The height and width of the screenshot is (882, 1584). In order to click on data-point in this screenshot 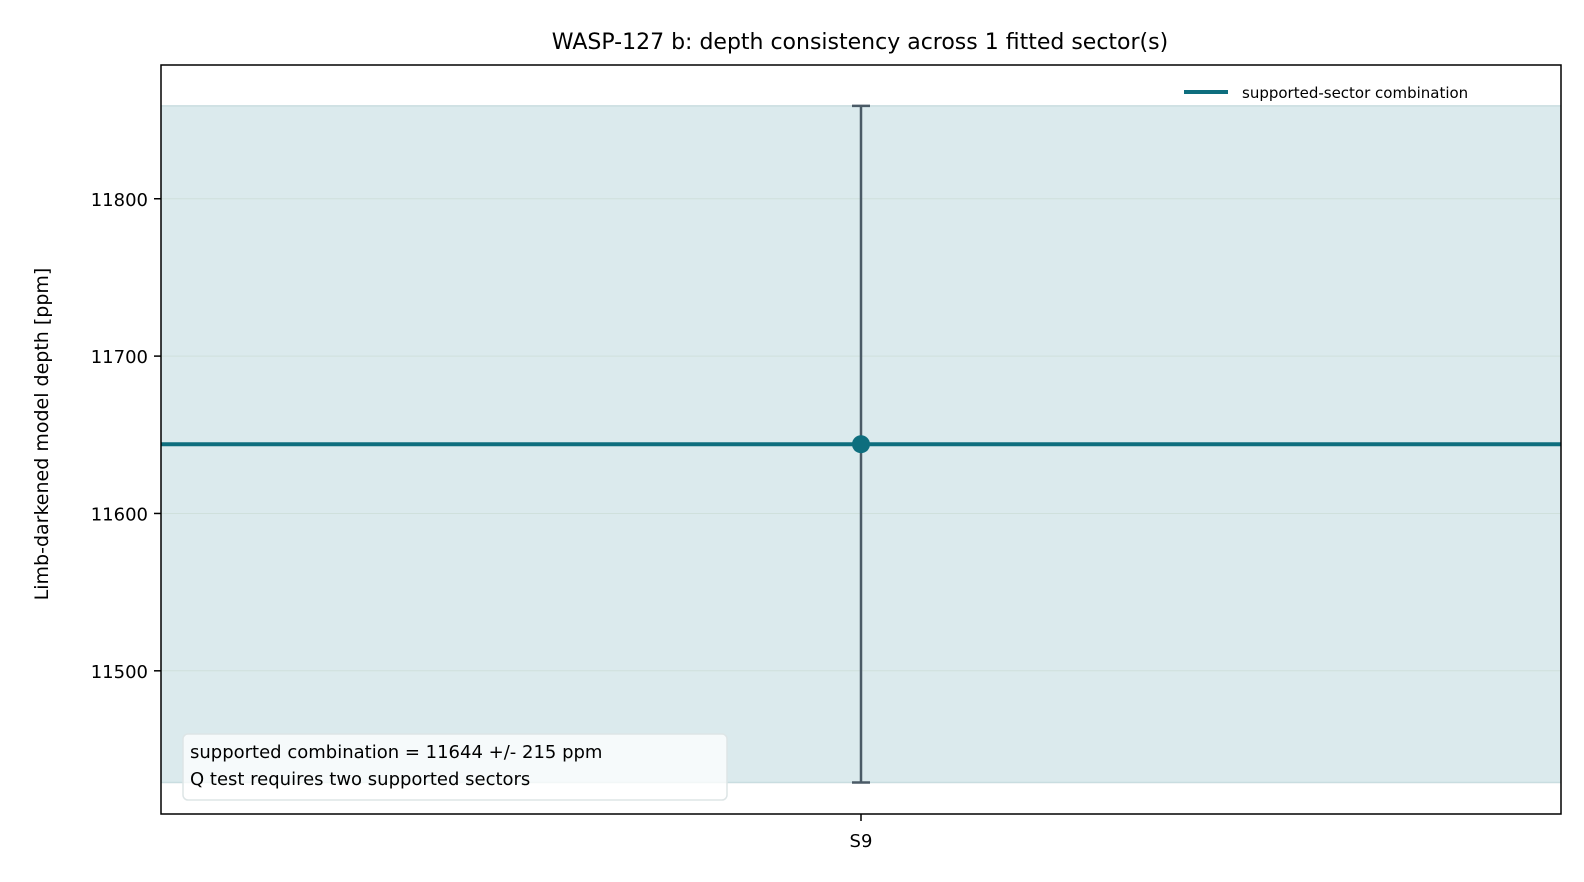, I will do `click(861, 444)`.